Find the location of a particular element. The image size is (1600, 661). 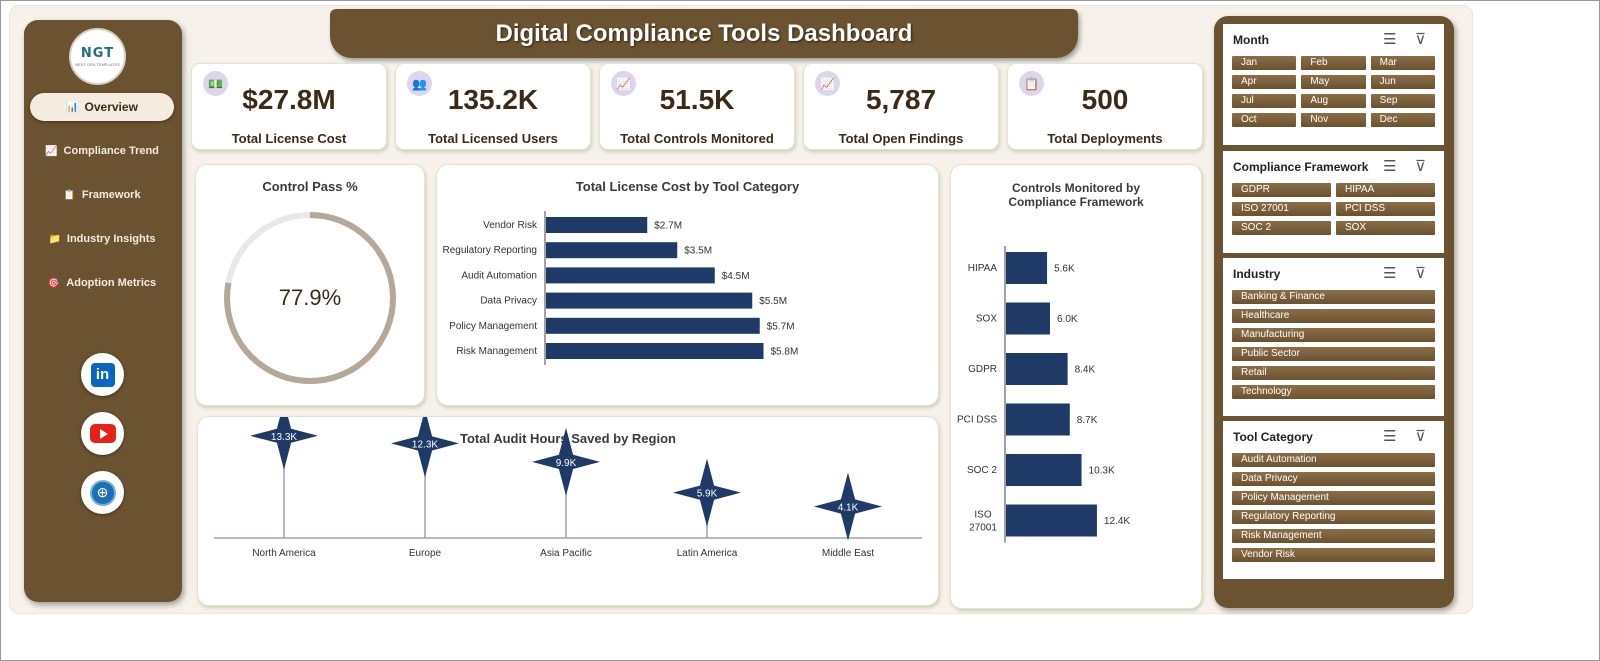

filter-chip: ISO 27001 is located at coordinates (1281, 209).